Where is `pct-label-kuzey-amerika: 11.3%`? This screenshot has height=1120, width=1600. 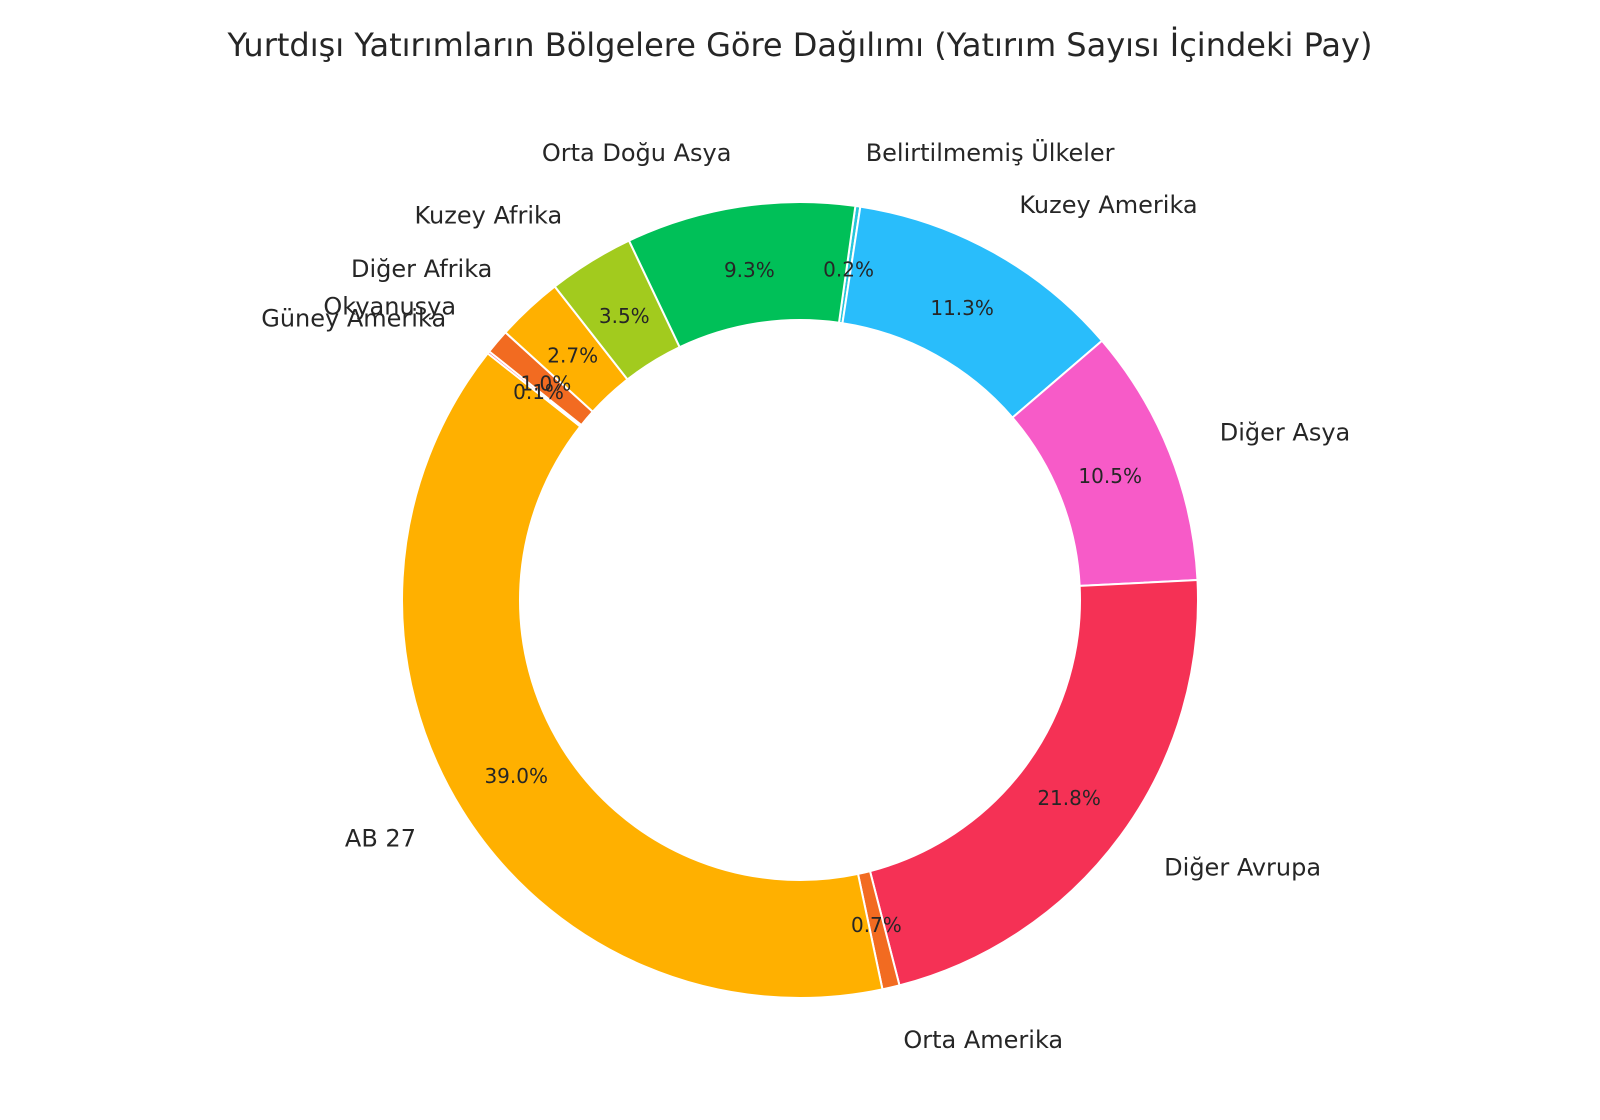 pct-label-kuzey-amerika: 11.3% is located at coordinates (962, 308).